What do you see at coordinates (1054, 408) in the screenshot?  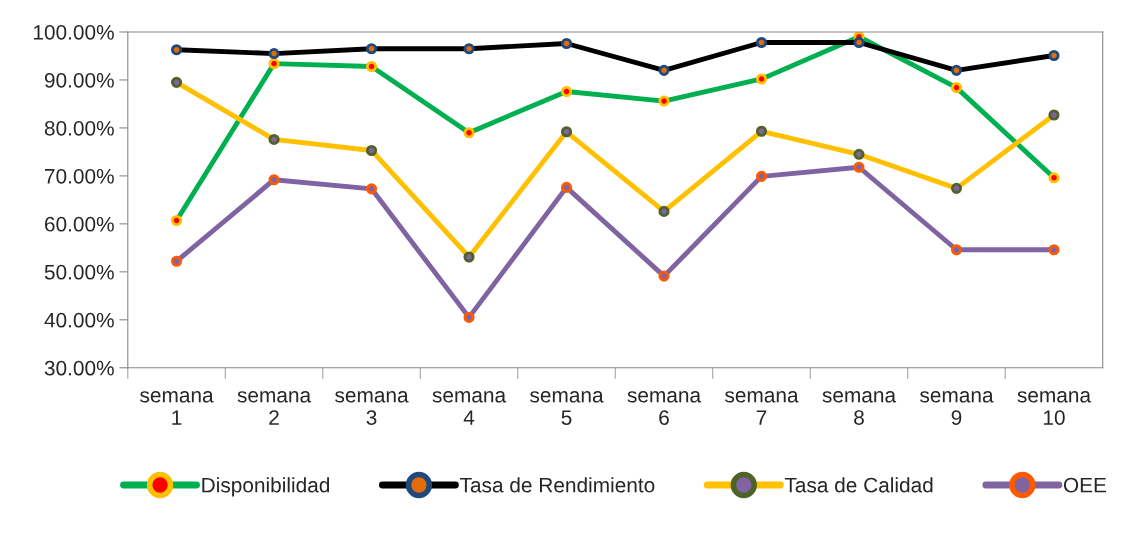 I see `x-tick-label: semana 10` at bounding box center [1054, 408].